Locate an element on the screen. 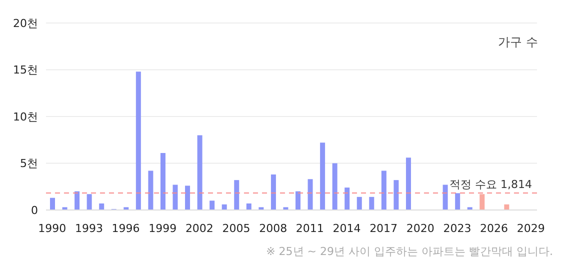 This screenshot has width=561, height=265. x-tick-label: 1993 is located at coordinates (88, 228).